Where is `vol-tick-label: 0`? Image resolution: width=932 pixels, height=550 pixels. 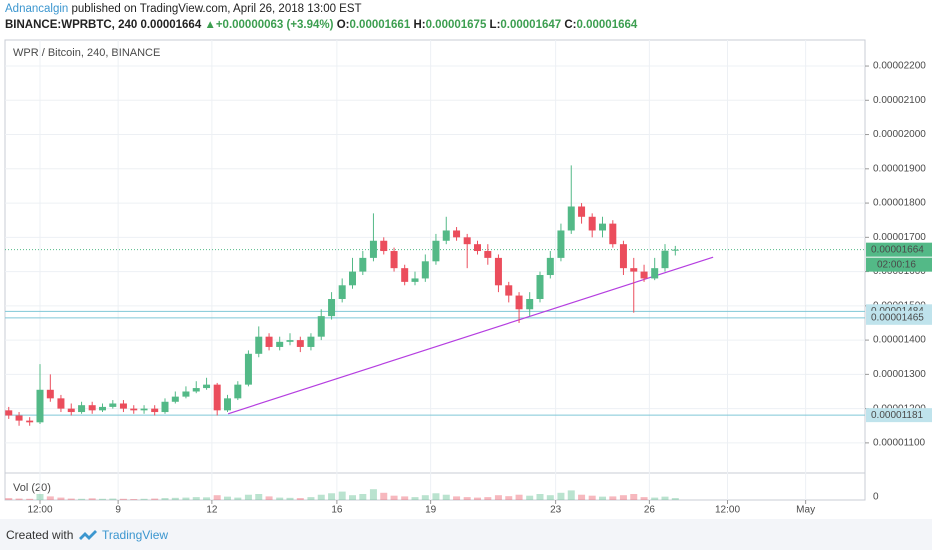
vol-tick-label: 0 is located at coordinates (876, 497).